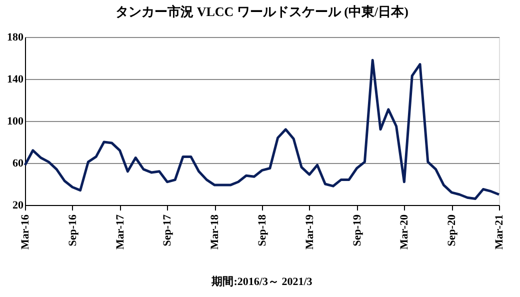 This screenshot has width=520, height=297. What do you see at coordinates (310, 232) in the screenshot?
I see `x-tick-label: Mar-19` at bounding box center [310, 232].